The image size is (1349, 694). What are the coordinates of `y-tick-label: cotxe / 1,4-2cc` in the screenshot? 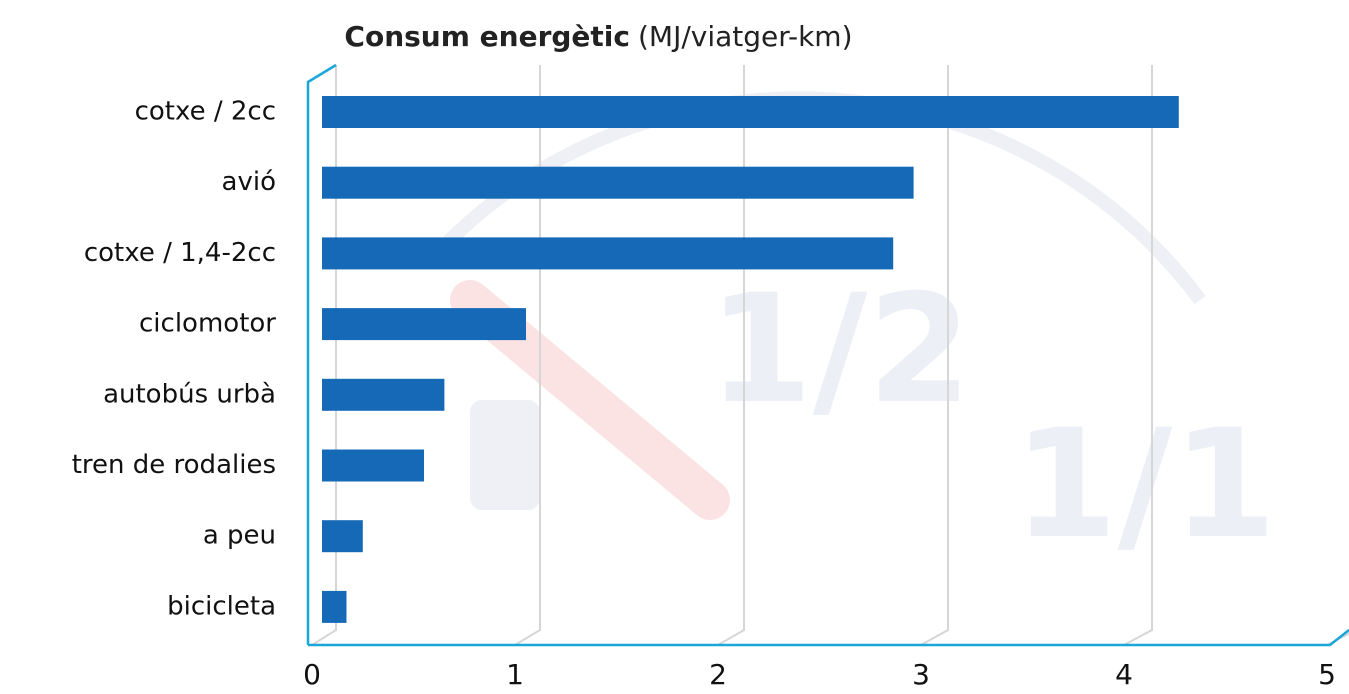 It's located at (180, 253).